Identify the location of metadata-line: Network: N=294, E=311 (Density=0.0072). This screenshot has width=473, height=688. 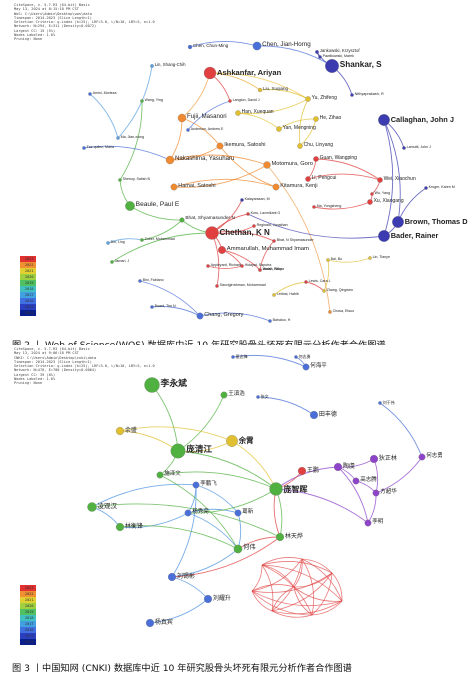
(55, 26).